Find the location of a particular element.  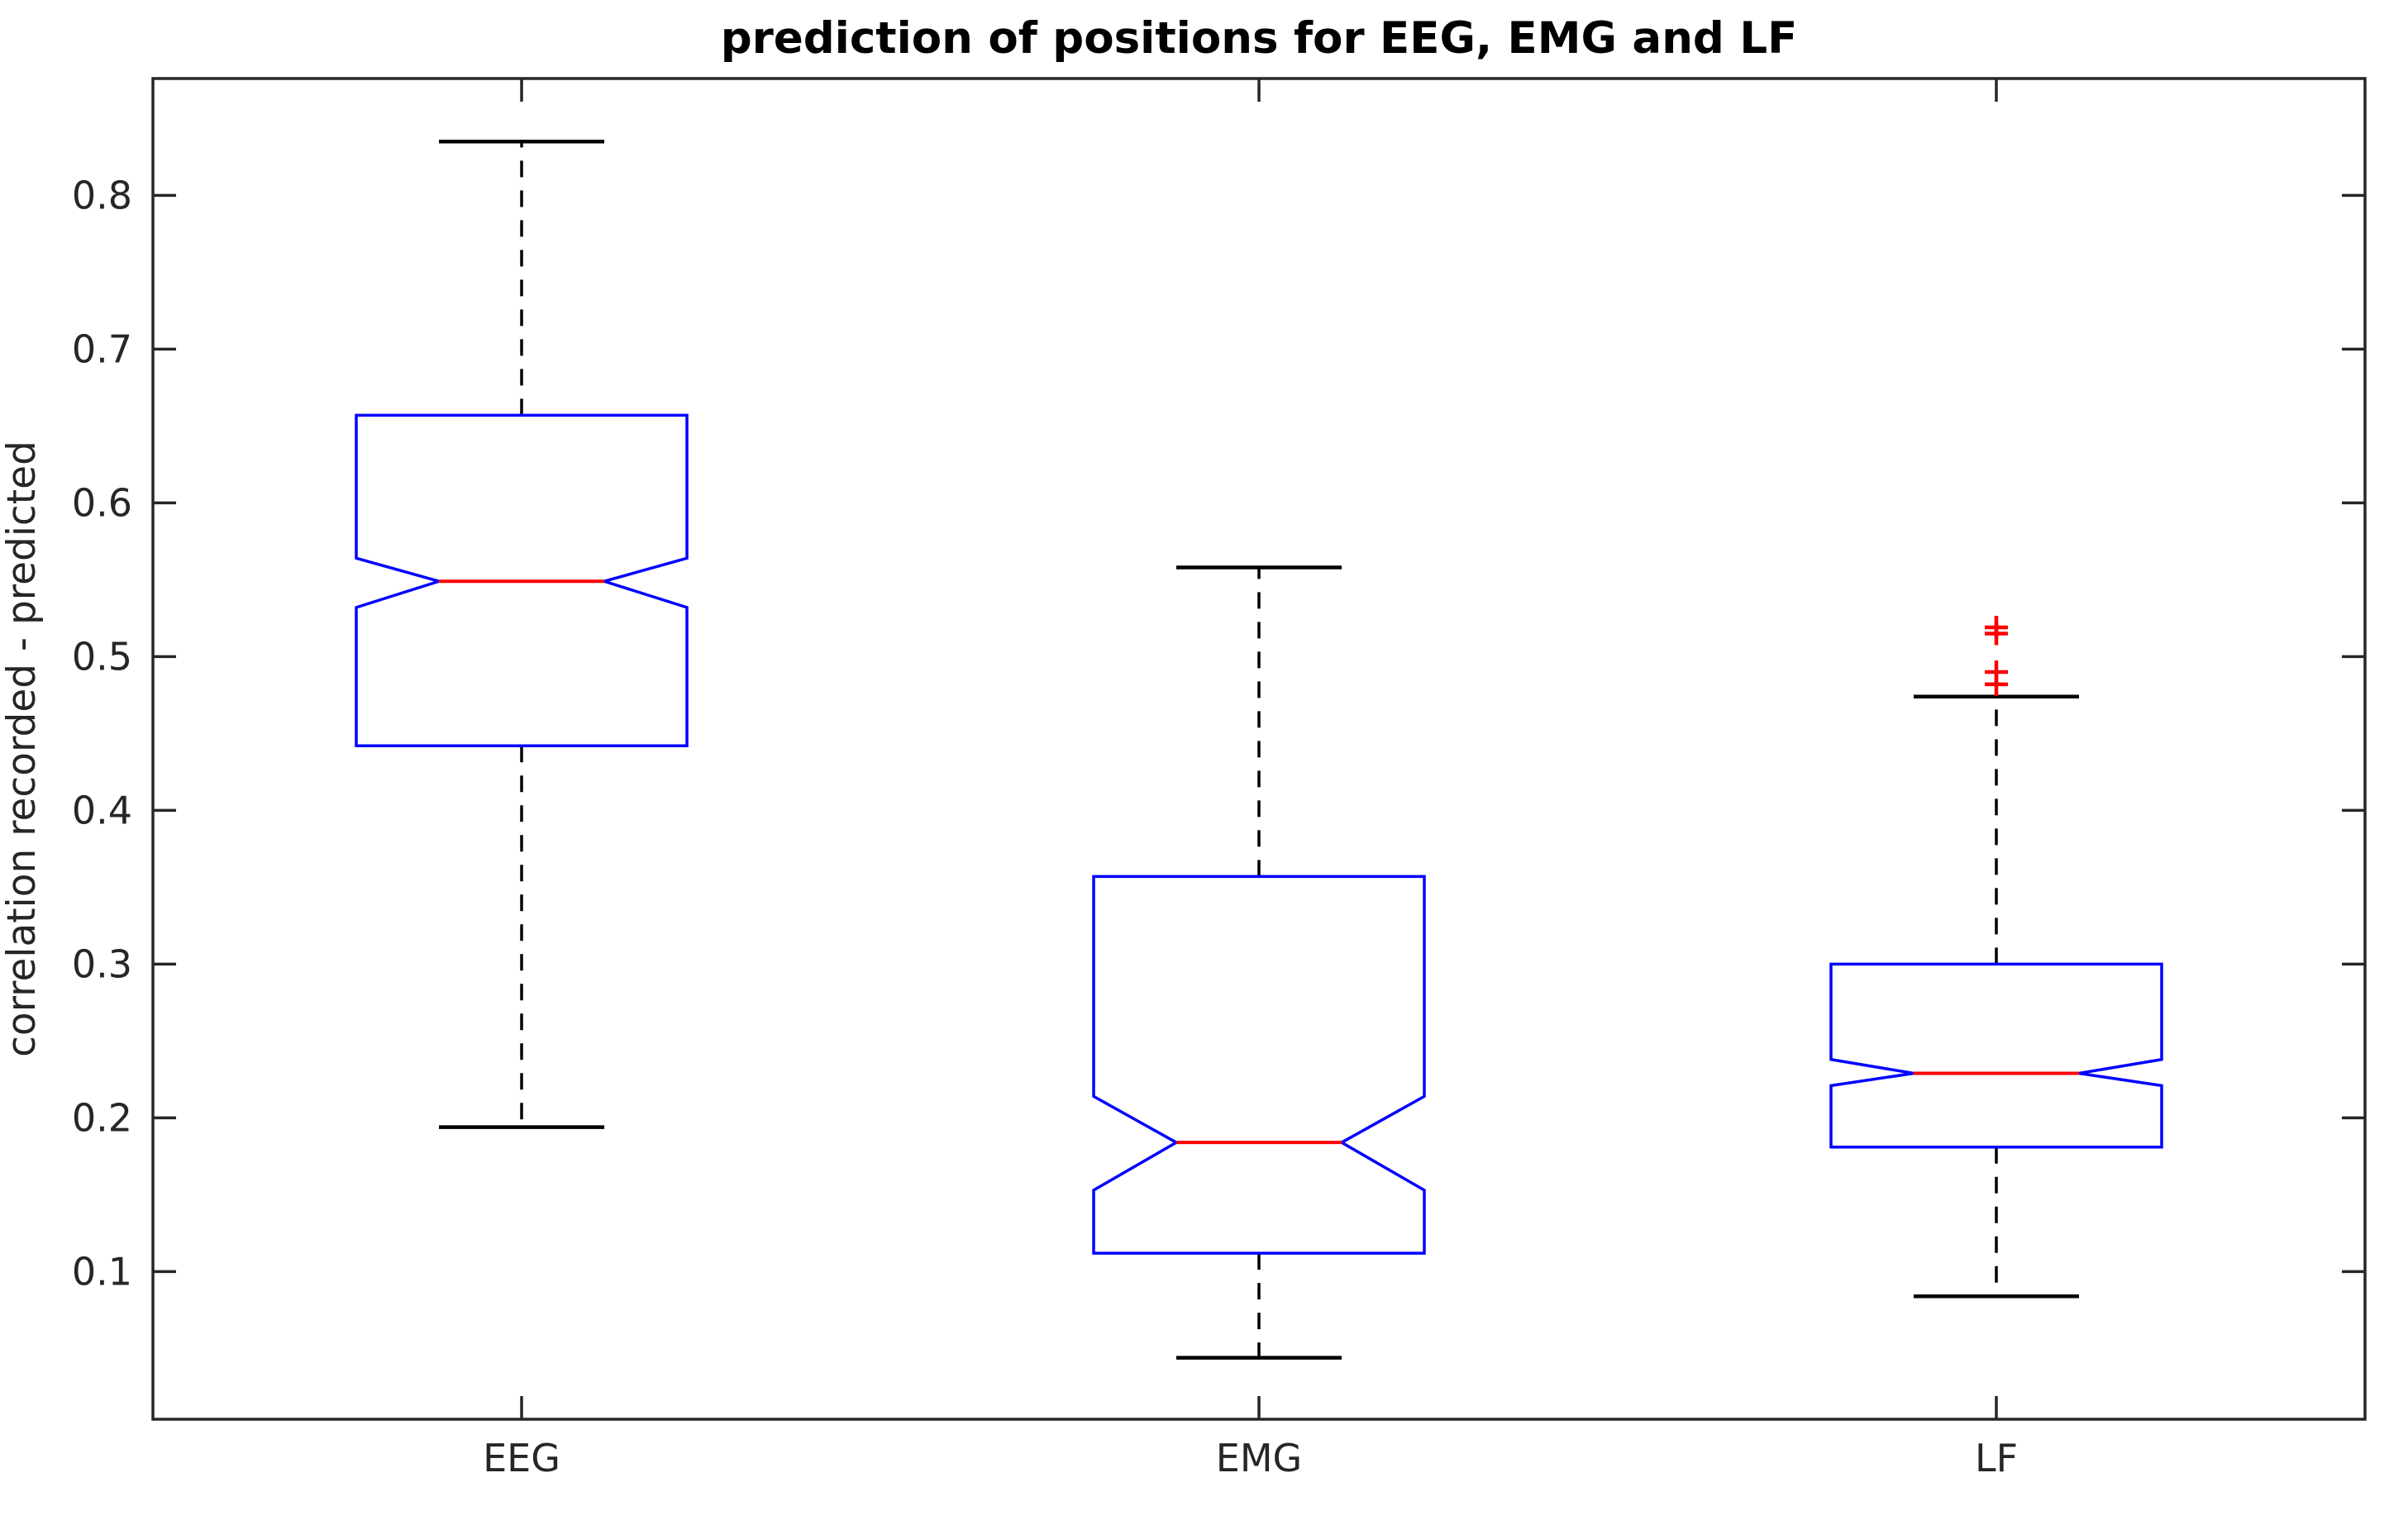

y-tick-label: 0.4 is located at coordinates (102, 810).